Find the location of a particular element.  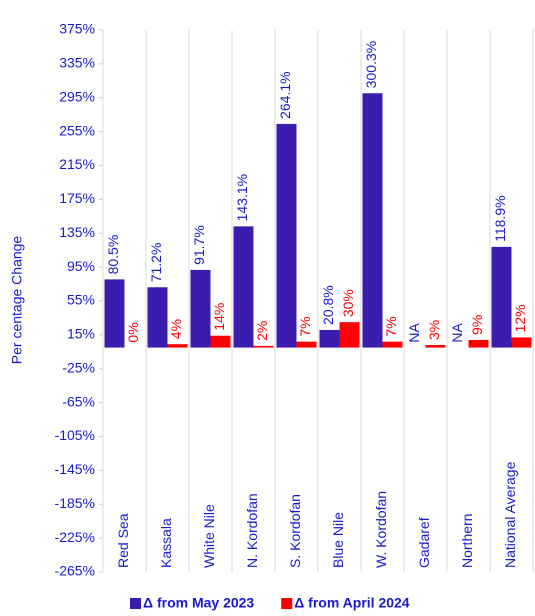

y-tick-label: 55% is located at coordinates (81, 300).